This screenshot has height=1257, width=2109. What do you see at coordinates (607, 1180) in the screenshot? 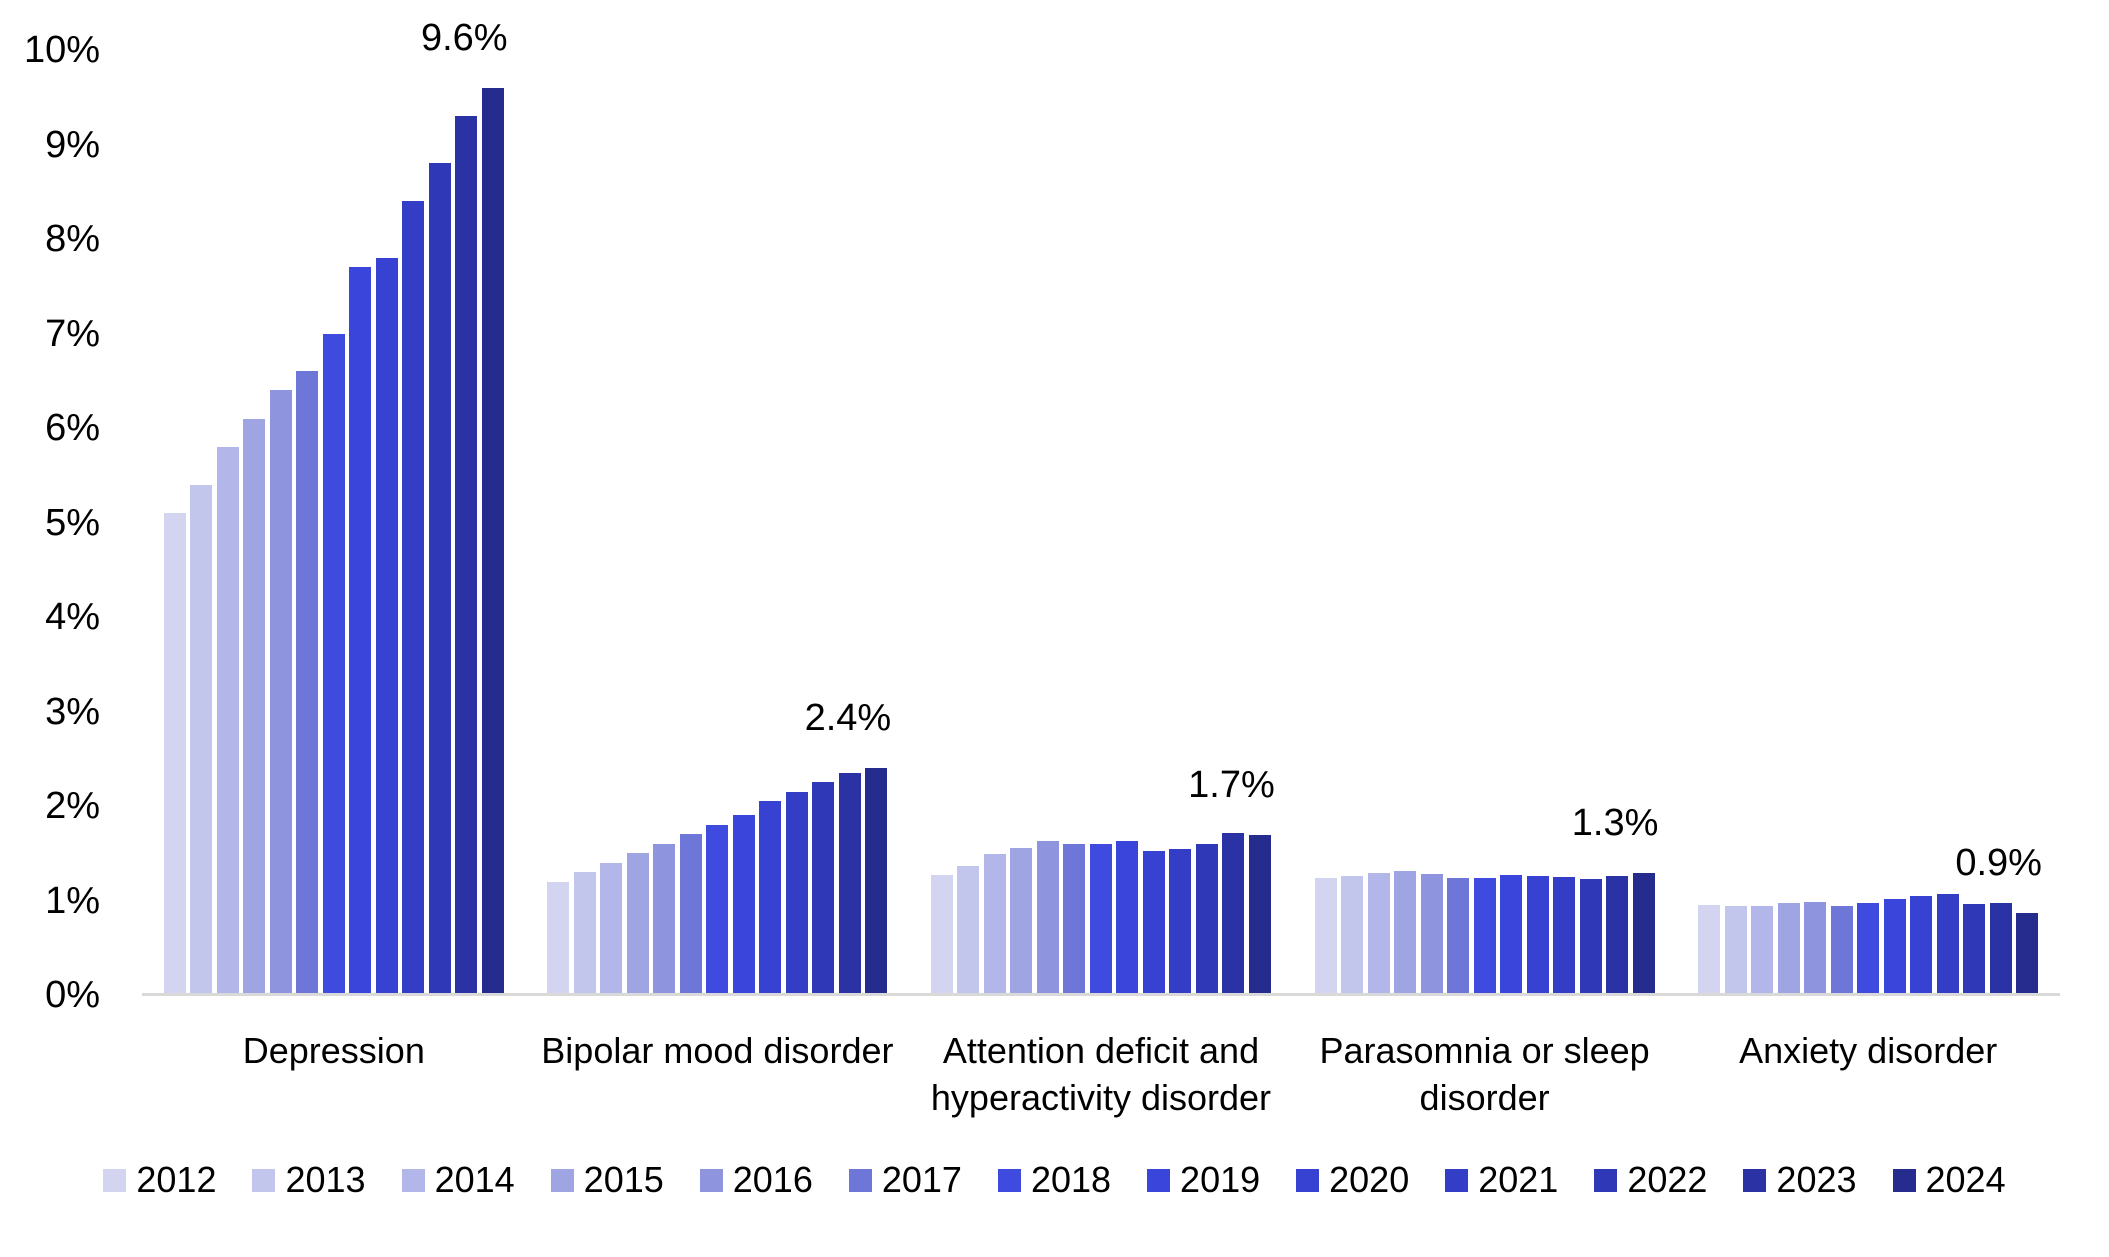
I see `legend-item-2015: 2015` at bounding box center [607, 1180].